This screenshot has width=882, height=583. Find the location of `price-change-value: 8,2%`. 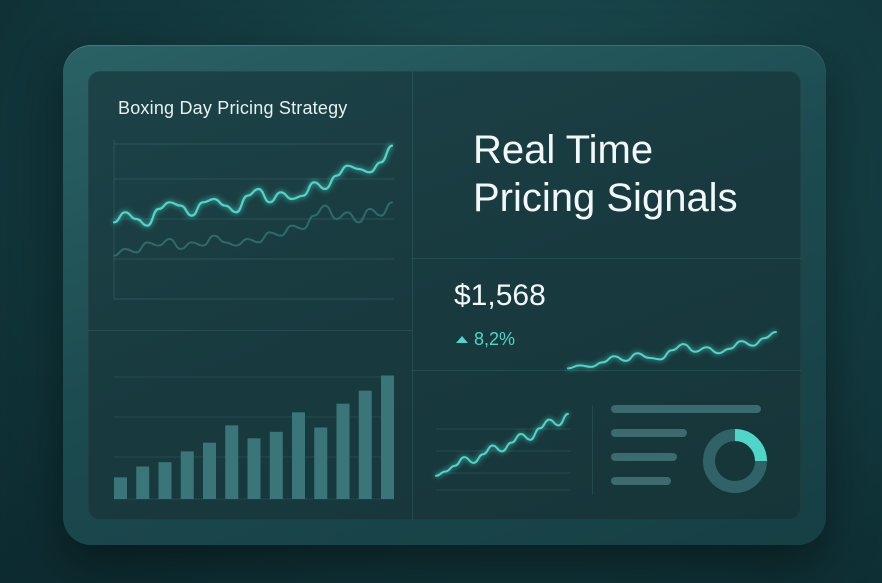

price-change-value: 8,2% is located at coordinates (495, 339).